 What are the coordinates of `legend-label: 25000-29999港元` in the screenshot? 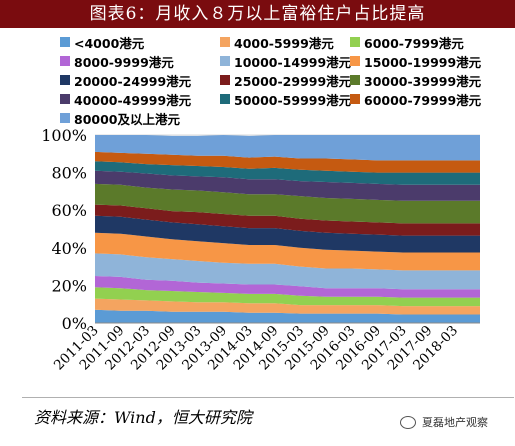 It's located at (293, 81).